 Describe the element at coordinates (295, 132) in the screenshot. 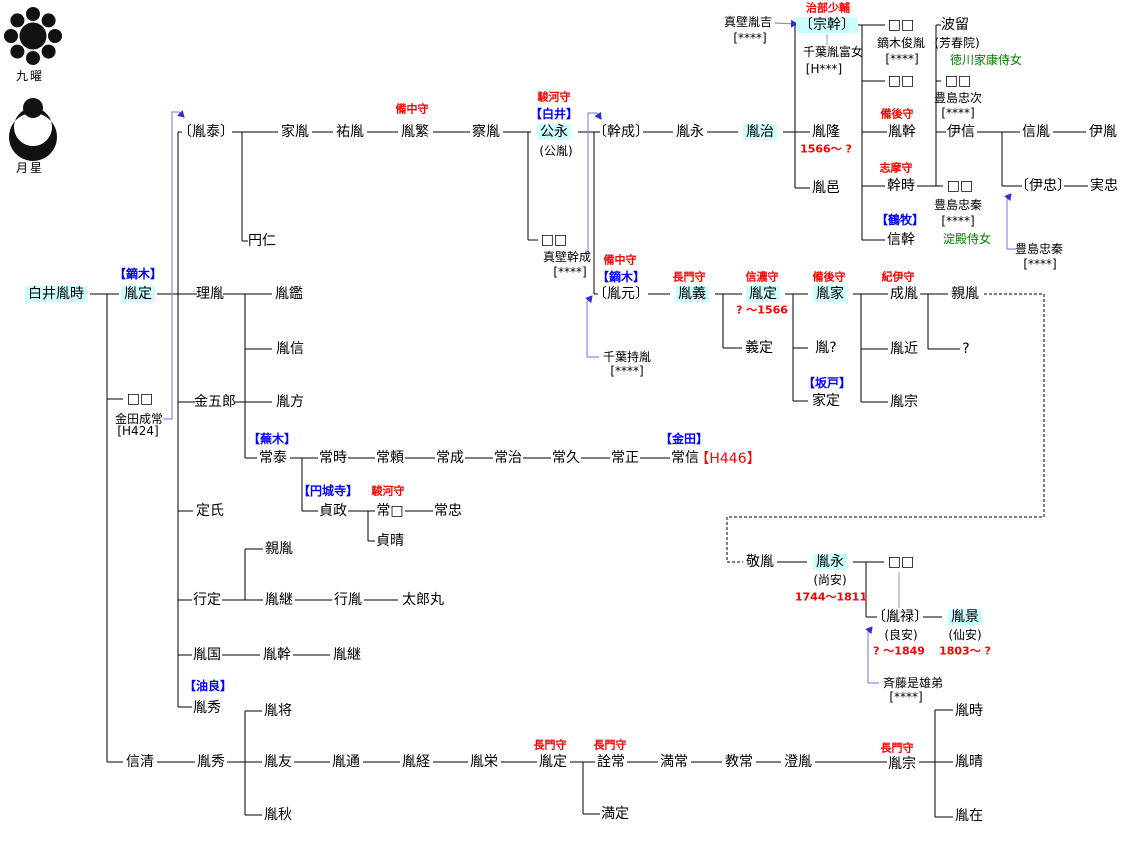

I see `tree-node: 家胤` at that location.